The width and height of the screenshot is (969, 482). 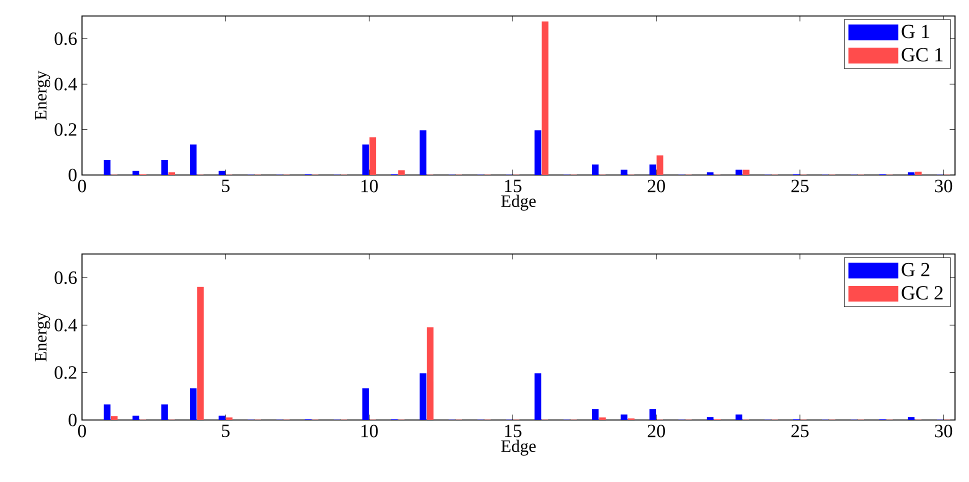 I want to click on legend-label: GC 1, so click(x=922, y=55).